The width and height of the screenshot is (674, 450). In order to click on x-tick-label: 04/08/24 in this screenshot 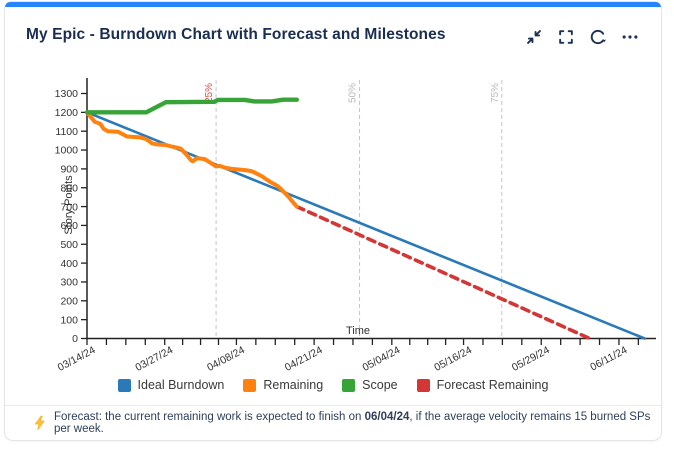, I will do `click(226, 359)`.